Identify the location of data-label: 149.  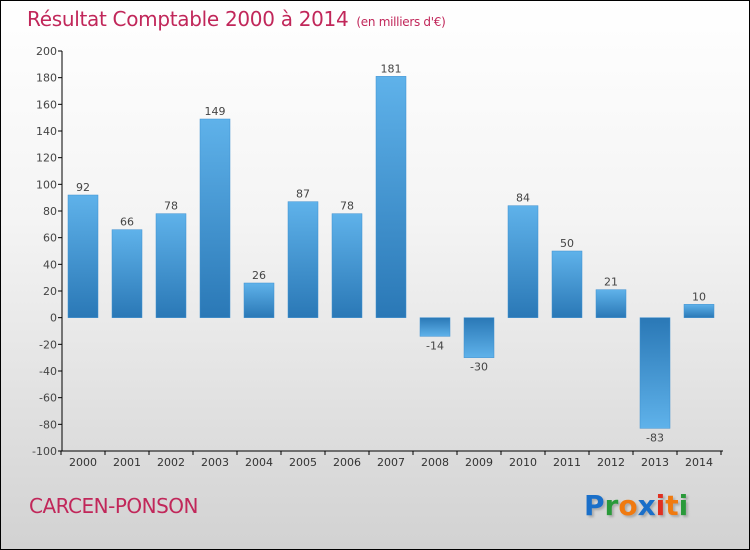
(215, 111).